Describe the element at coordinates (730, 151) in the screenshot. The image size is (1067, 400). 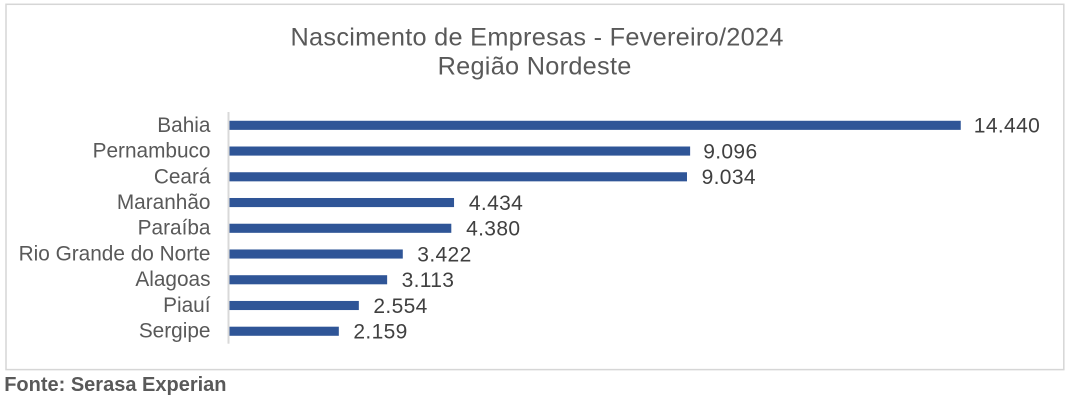
I see `svg-text: 9.096` at that location.